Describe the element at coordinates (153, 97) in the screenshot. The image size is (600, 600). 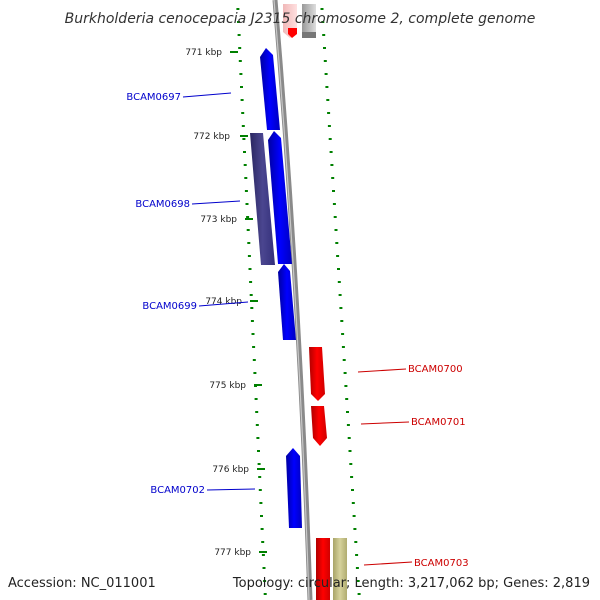
I see `gene-label: BCAM0697` at that location.